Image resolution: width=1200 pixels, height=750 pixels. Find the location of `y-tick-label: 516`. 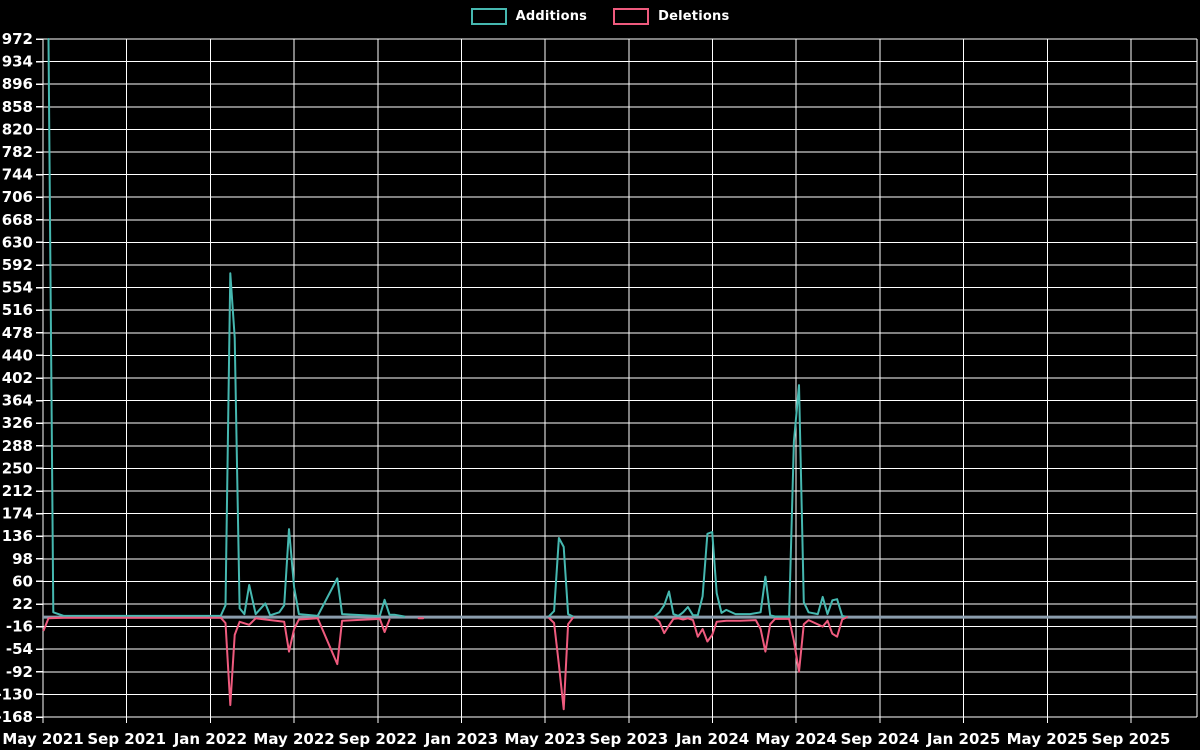

y-tick-label: 516 is located at coordinates (17, 310).